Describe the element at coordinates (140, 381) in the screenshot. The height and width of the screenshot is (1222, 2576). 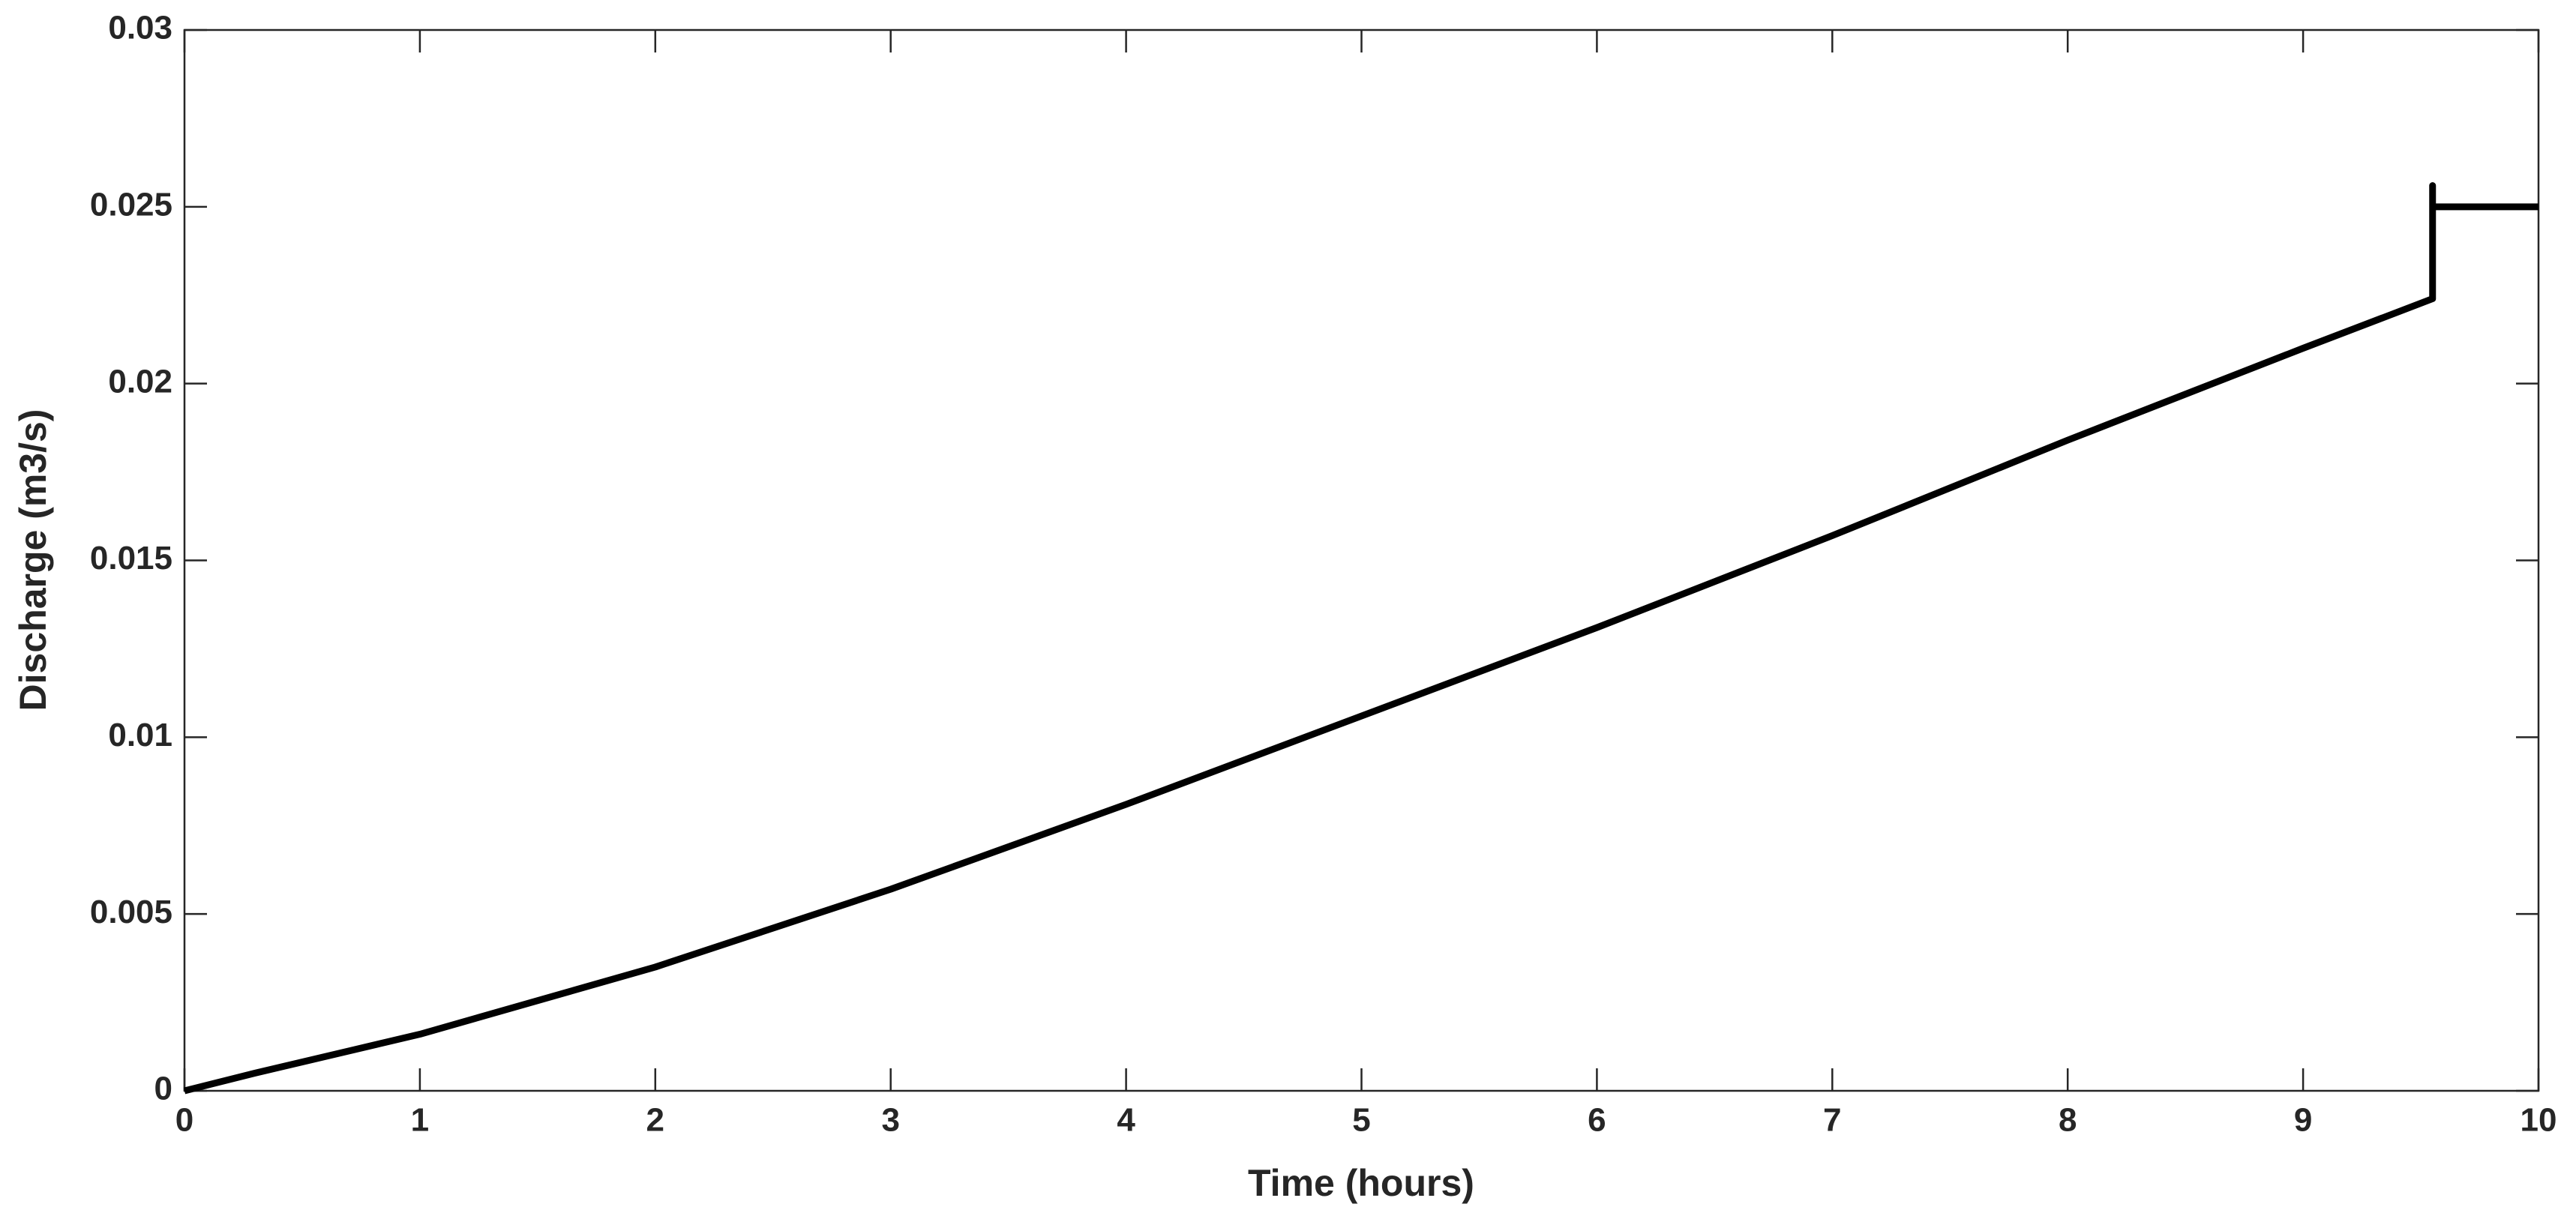
I see `y-tick-label: 0.02` at that location.